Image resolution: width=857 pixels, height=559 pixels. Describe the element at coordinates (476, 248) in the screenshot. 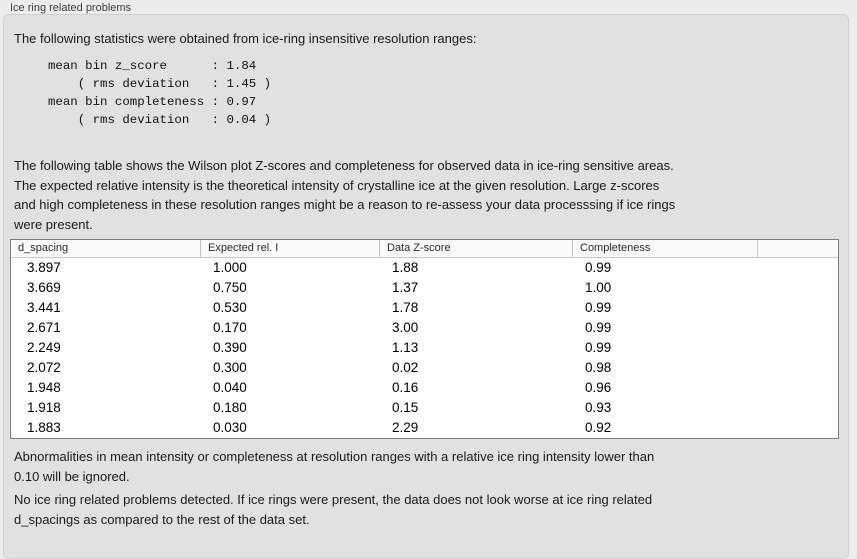

I see `column-header-data-z-score: Data Z-score` at that location.